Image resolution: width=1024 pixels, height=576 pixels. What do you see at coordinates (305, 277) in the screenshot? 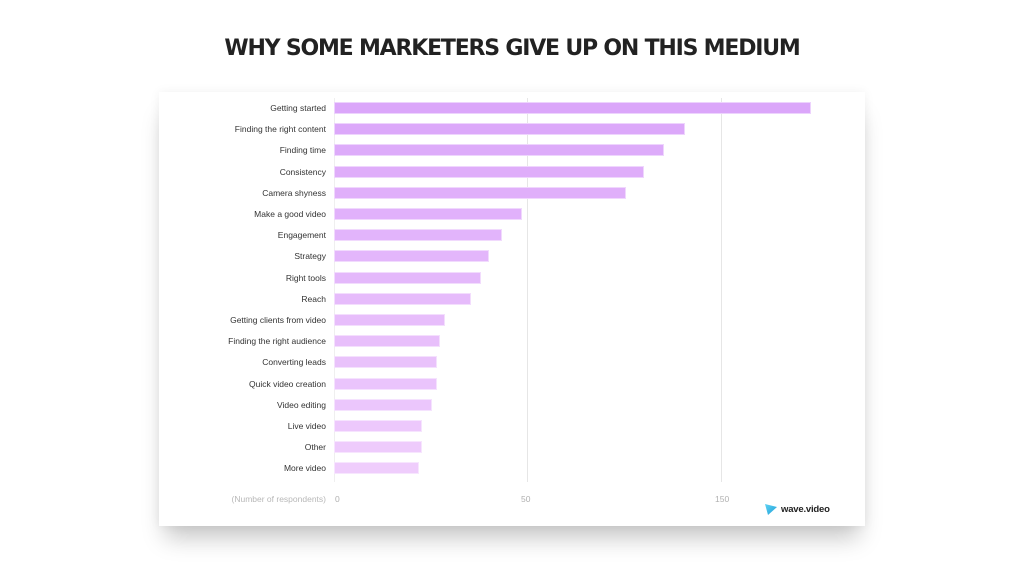
I see `category-label: Right tools` at bounding box center [305, 277].